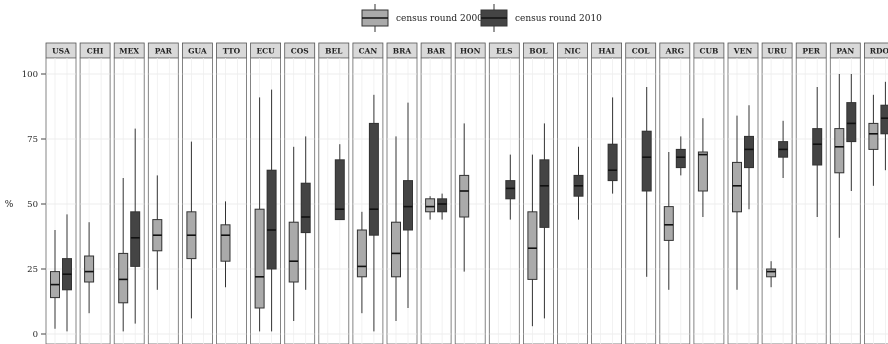  What do you see at coordinates (743, 51) in the screenshot?
I see `strip-label: VEN` at bounding box center [743, 51].